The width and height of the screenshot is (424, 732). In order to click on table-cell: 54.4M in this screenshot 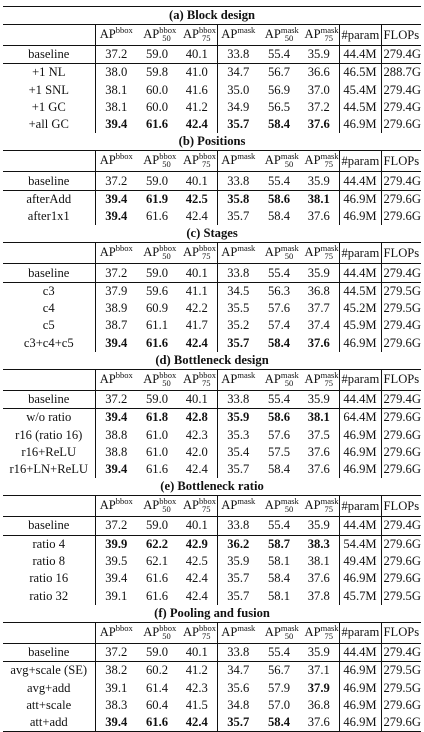, I will do `click(360, 543)`.